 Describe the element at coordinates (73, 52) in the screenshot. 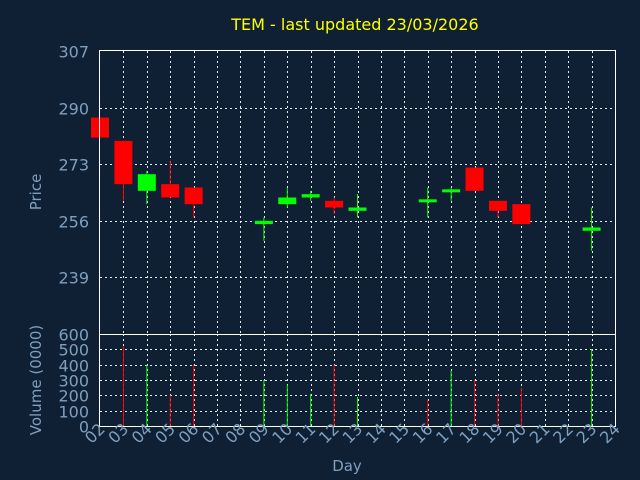

I see `price-y-tick-label: 307` at that location.